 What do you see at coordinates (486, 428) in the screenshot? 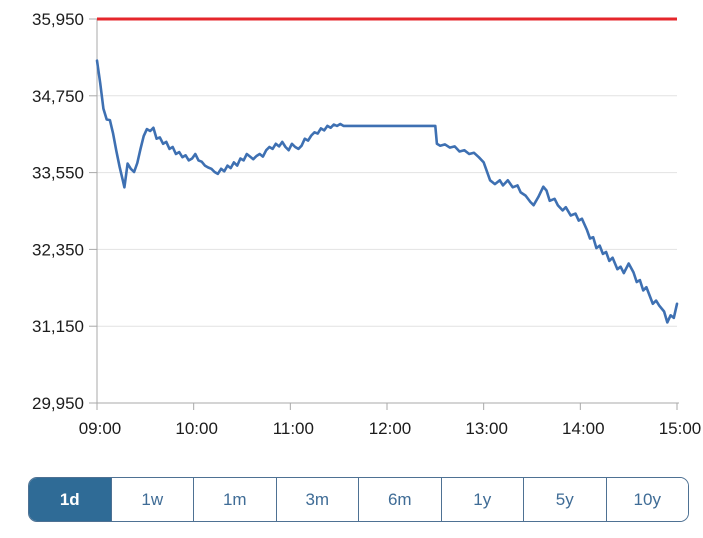
I see `x-tick-label: 13:00` at bounding box center [486, 428].